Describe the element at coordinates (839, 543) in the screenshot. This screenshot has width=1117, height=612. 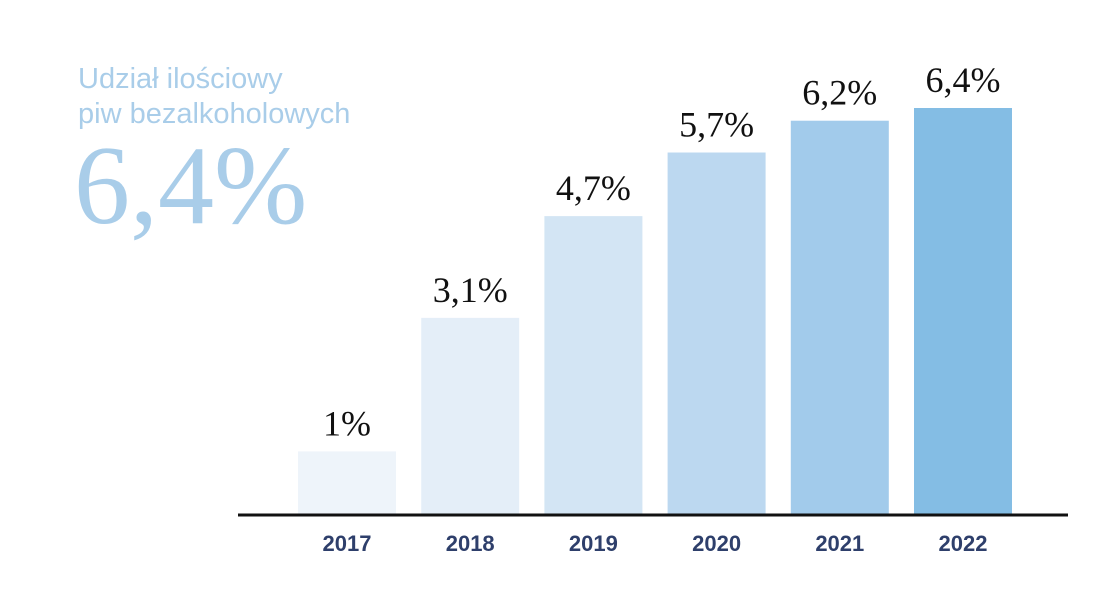
I see `category-label-2021: 2021` at that location.